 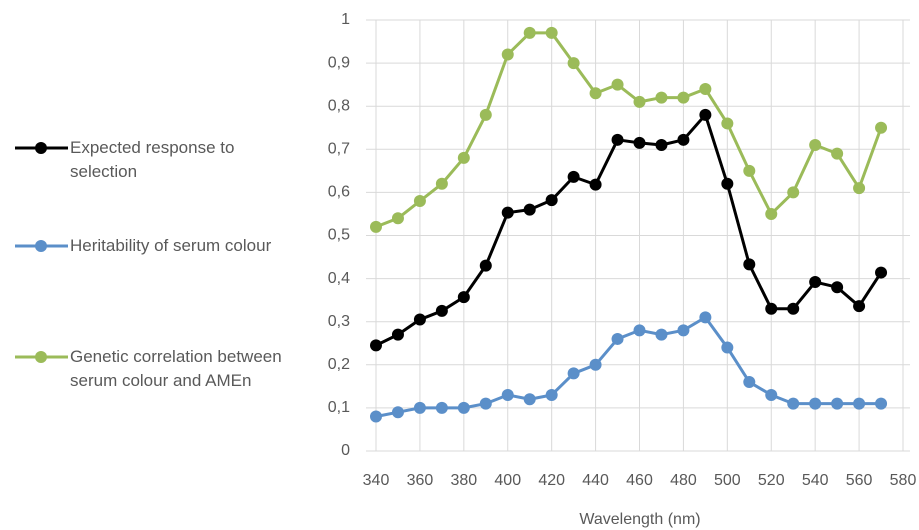 I want to click on x-tick-label: 360, so click(x=420, y=480).